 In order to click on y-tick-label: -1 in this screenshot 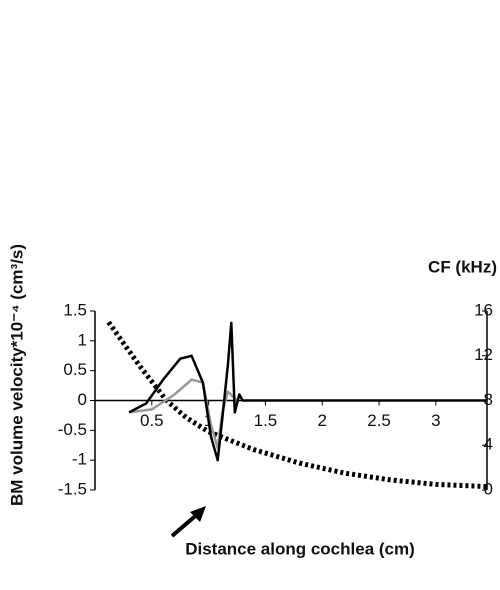, I will do `click(79, 459)`.